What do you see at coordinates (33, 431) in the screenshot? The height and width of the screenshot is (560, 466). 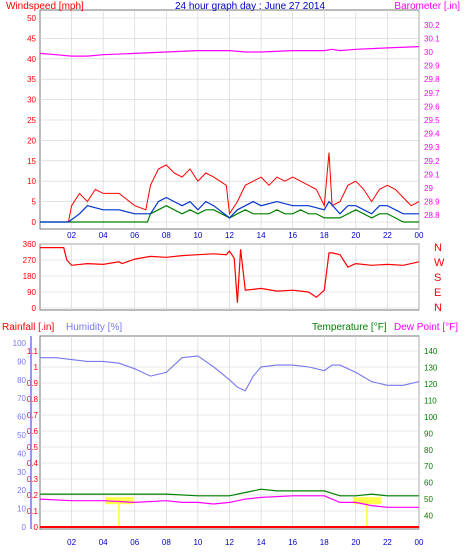 I see `rainfall-y-tick-label: 0.6` at bounding box center [33, 431].